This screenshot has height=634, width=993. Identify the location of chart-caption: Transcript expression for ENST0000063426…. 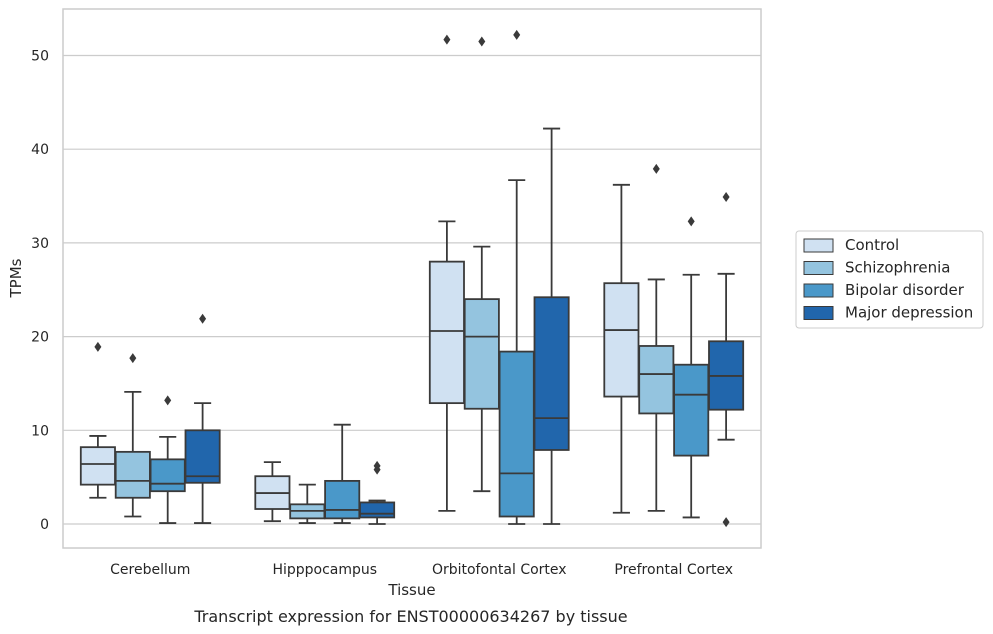
(410, 616).